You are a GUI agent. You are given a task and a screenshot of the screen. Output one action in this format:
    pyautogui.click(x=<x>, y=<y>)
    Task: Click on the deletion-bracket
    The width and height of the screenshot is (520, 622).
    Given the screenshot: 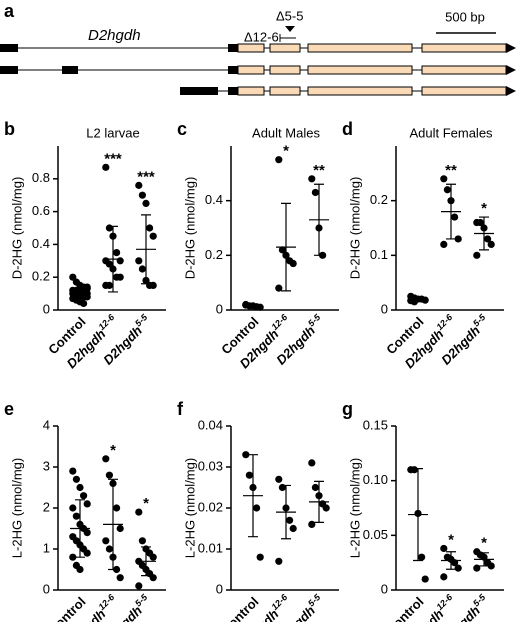 What is the action you would take?
    pyautogui.click(x=287, y=38)
    